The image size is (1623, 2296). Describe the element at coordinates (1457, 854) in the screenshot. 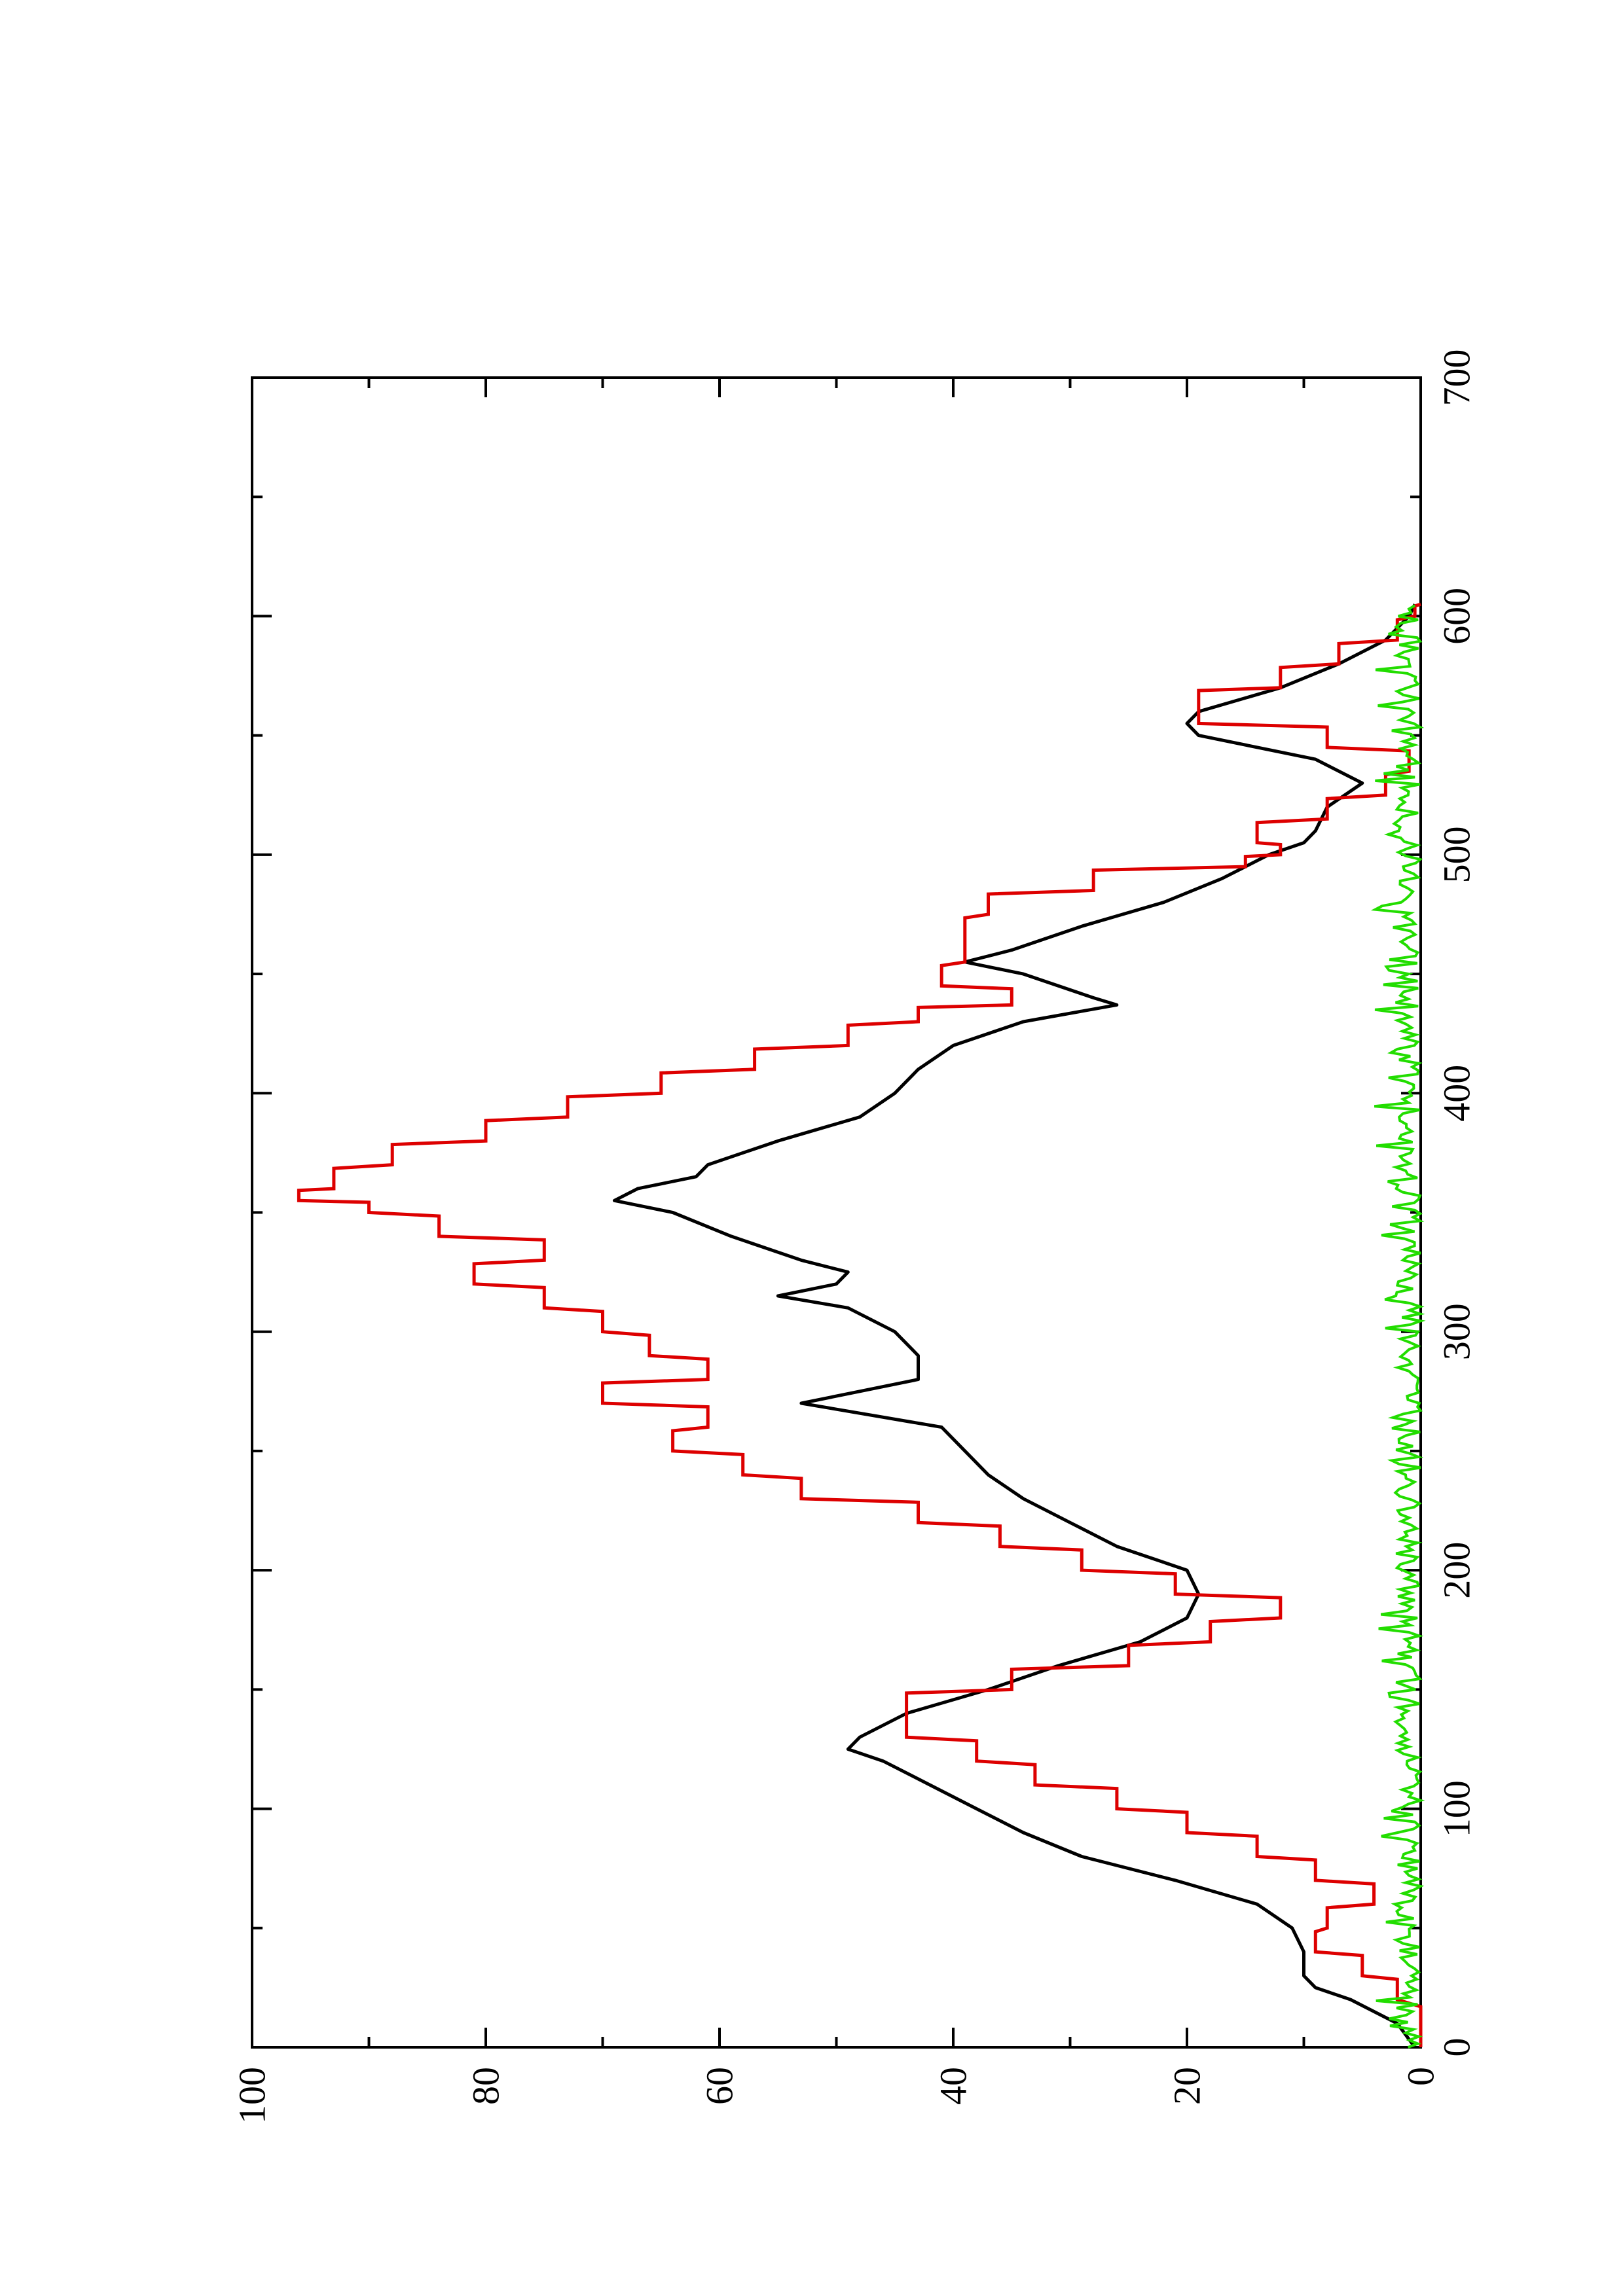

I see `x-tick-label: 500` at that location.